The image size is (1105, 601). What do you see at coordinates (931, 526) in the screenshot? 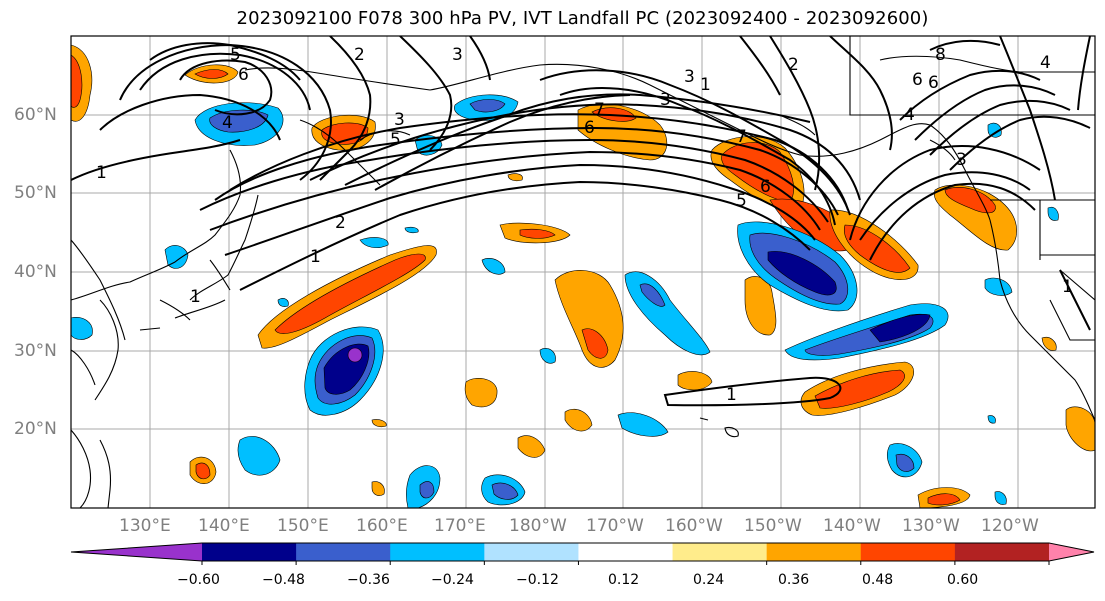
I see `lon-label: 130°W` at bounding box center [931, 526].